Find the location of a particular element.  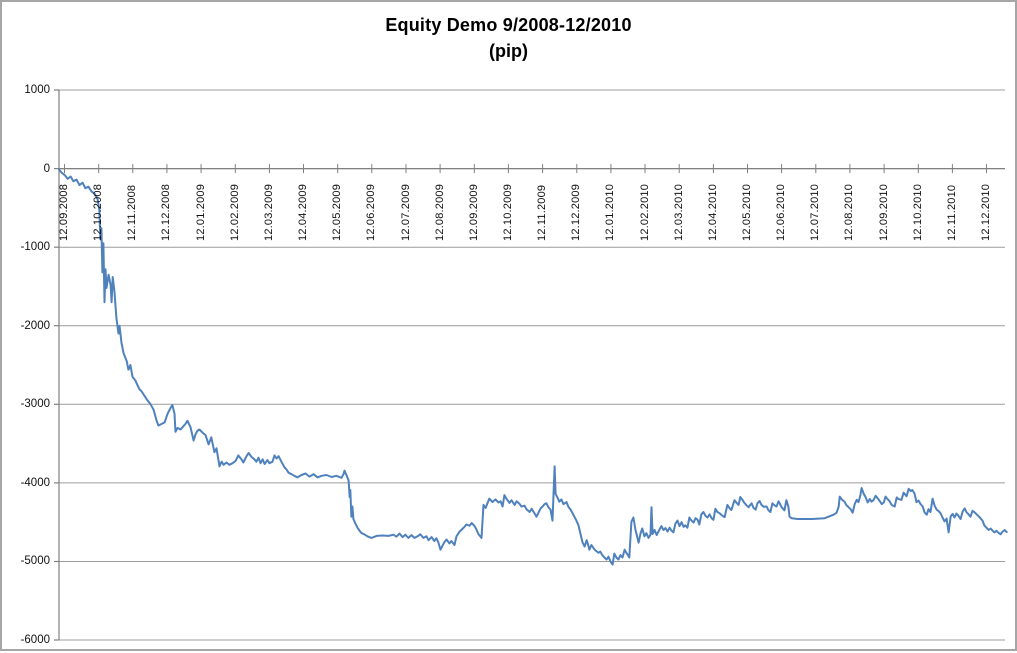

y-axis-label: -4000 is located at coordinates (35, 482).